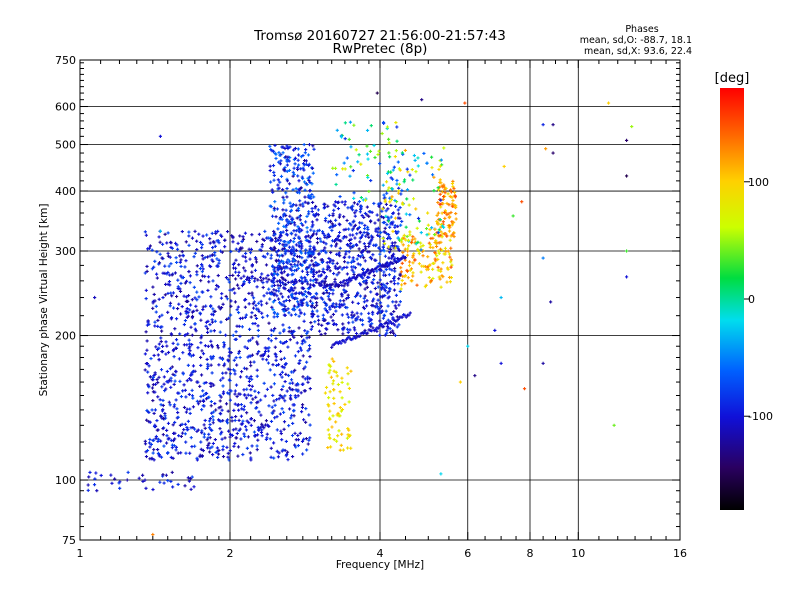 Image resolution: width=800 pixels, height=600 pixels. Describe the element at coordinates (626, 140) in the screenshot. I see `sparse-point` at that location.